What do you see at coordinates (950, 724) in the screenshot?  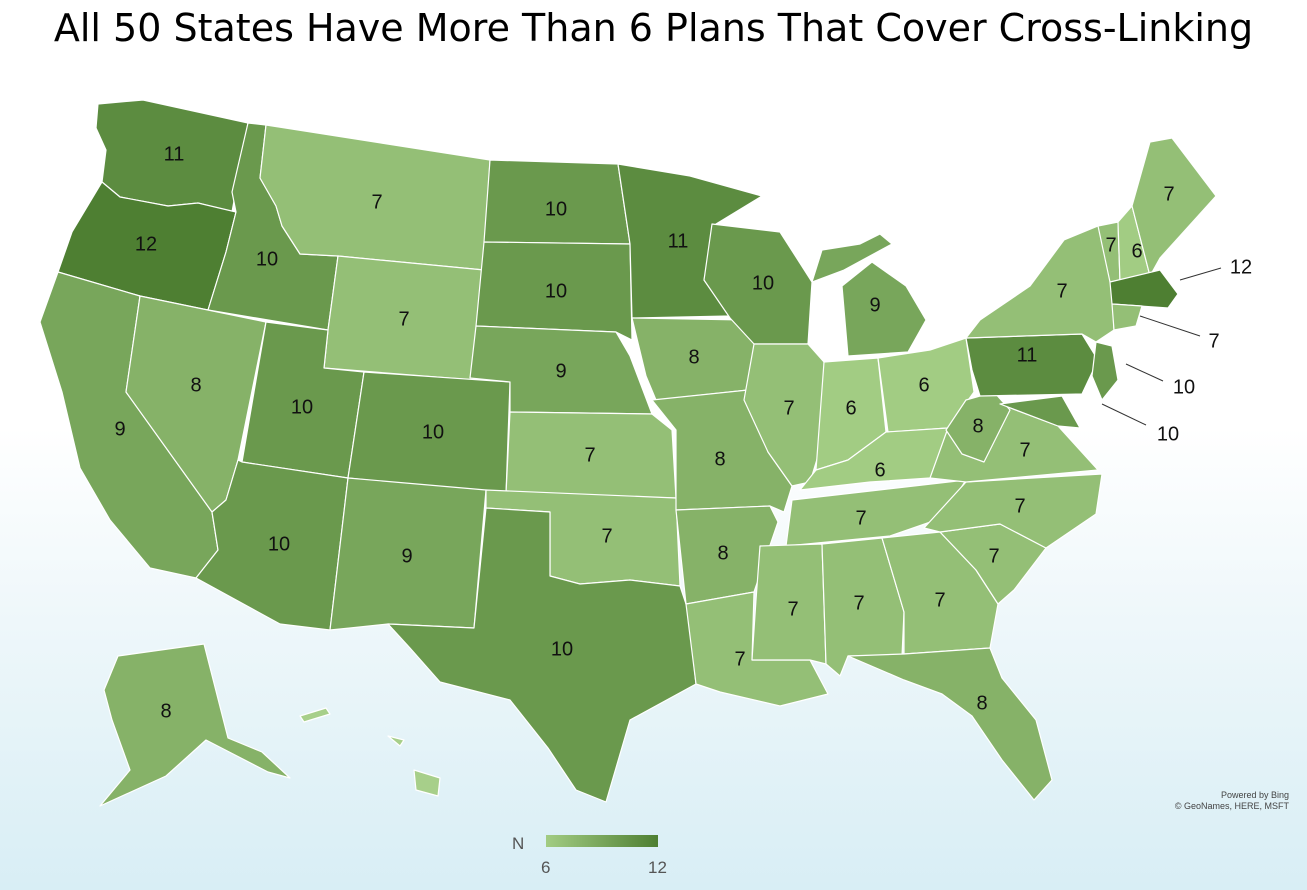 I see `state-fl` at bounding box center [950, 724].